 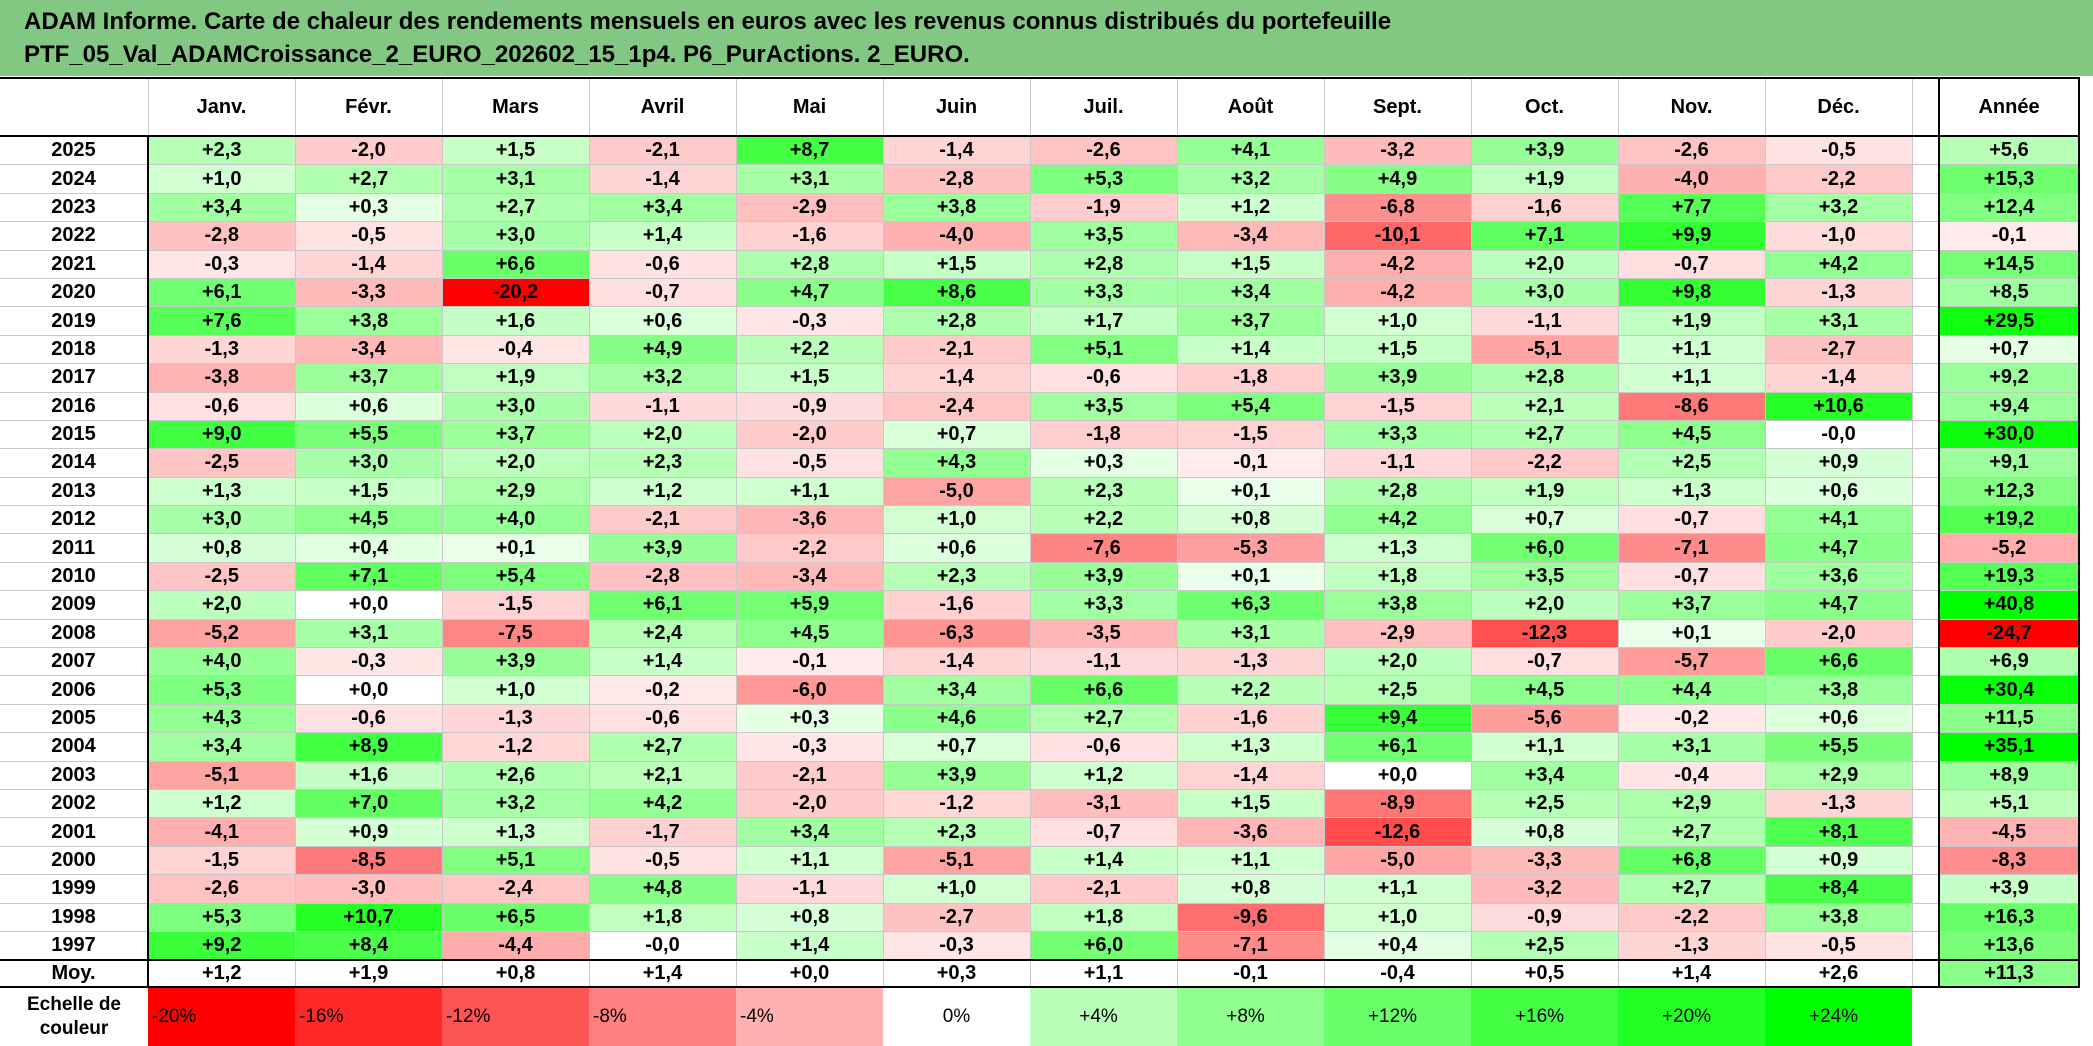 What do you see at coordinates (369, 634) in the screenshot?
I see `heatmap-cell: +3,1` at bounding box center [369, 634].